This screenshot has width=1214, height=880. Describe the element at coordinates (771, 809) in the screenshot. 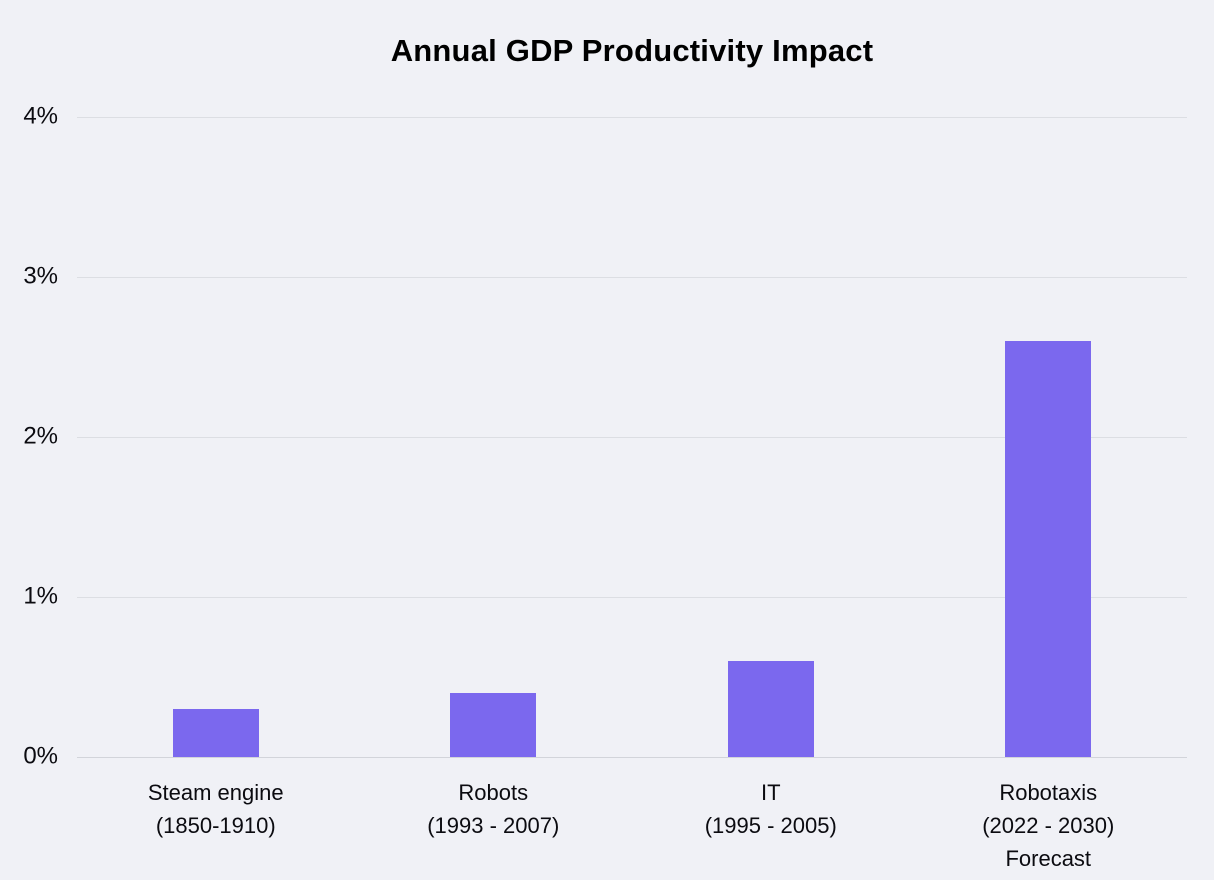

I see `x-tick-label-it: IT (1995 - 2005)` at that location.